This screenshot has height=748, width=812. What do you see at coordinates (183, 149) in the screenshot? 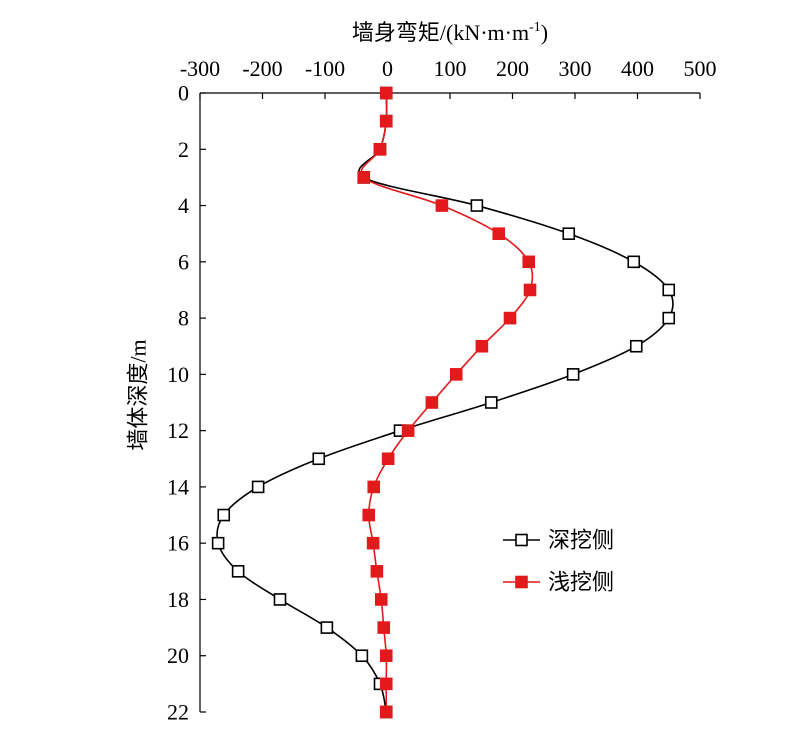
I see `y-tick-label: 2` at bounding box center [183, 149].